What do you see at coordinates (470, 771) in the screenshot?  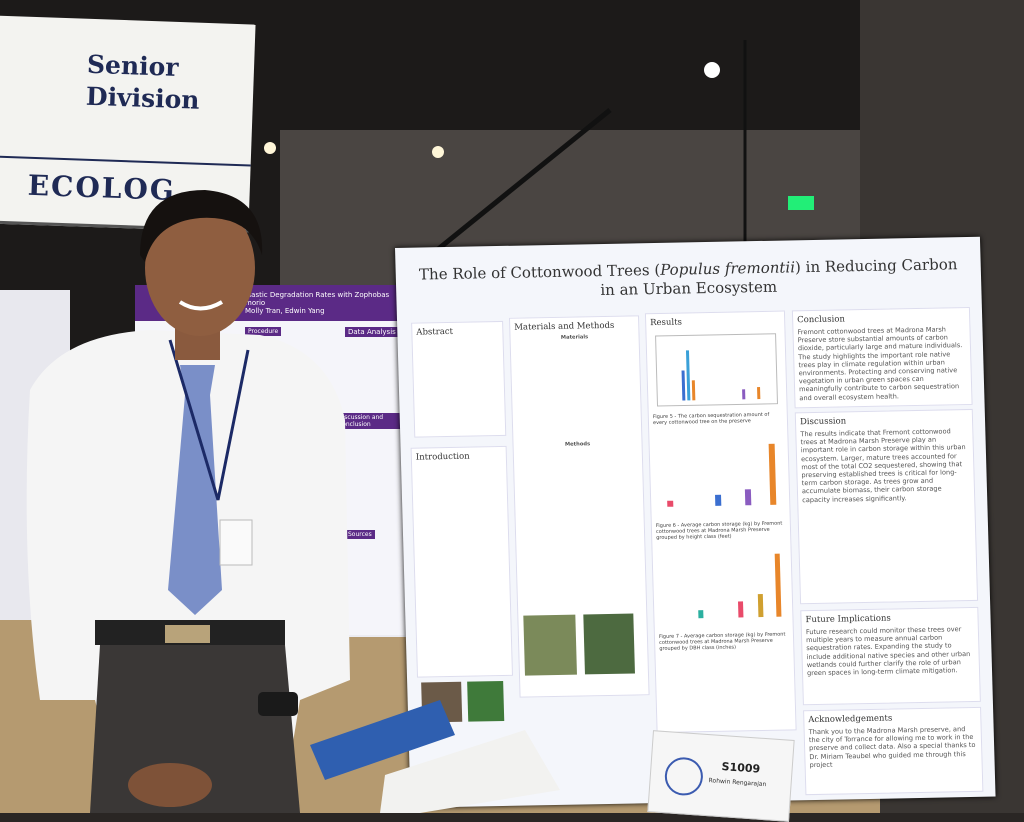 I see `paper` at bounding box center [470, 771].